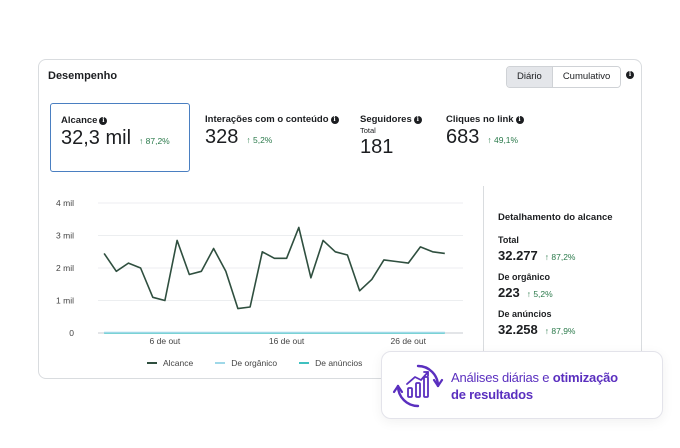 This screenshot has width=680, height=448. What do you see at coordinates (502, 377) in the screenshot?
I see `promo-text-regular: Análises diárias e` at bounding box center [502, 377].